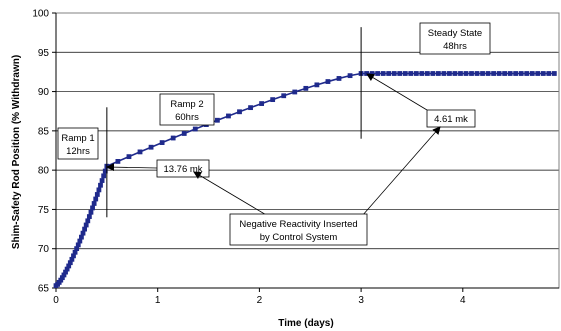  I want to click on ann-mk1: 13.76 mk, so click(182, 169).